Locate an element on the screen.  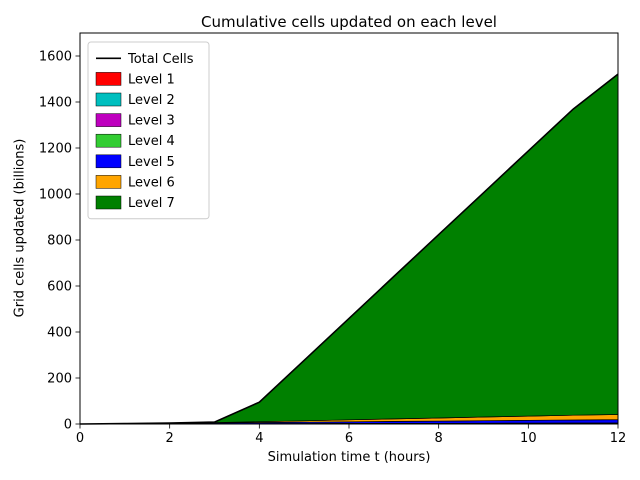
legend-label: Level 1 is located at coordinates (151, 79).